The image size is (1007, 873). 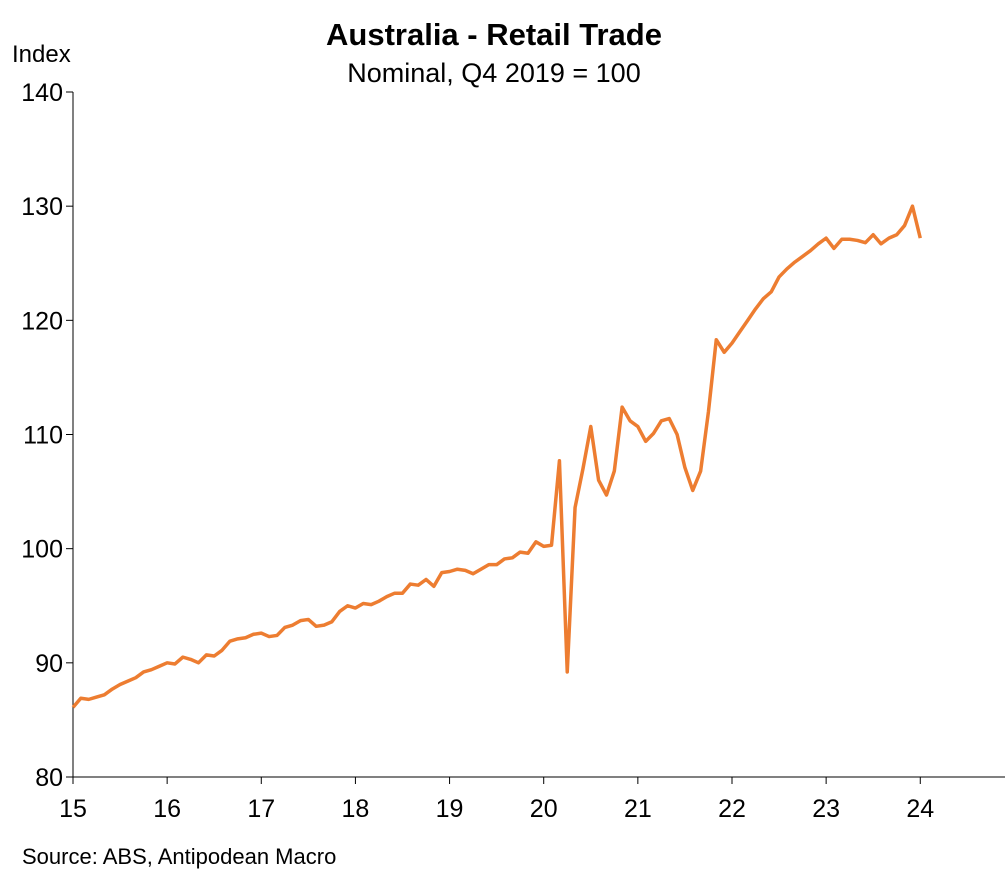 What do you see at coordinates (42, 550) in the screenshot?
I see `y-tick-label: 100` at bounding box center [42, 550].